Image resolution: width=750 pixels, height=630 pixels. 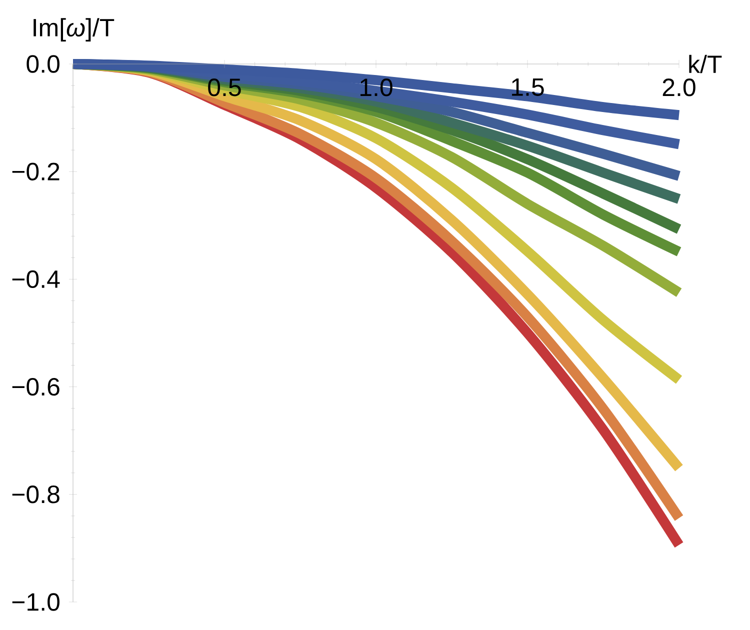 I want to click on y-tick-label: −0.4, so click(x=36, y=279).